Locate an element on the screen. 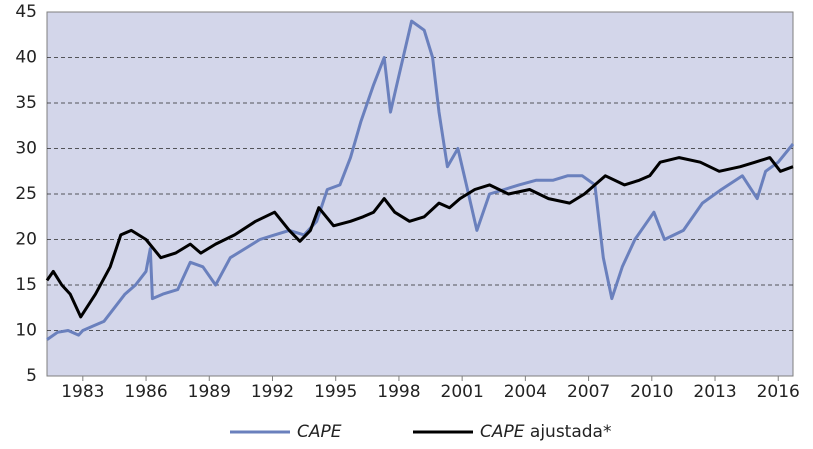 The width and height of the screenshot is (813, 449). x-tick-label: 2004 is located at coordinates (525, 392).